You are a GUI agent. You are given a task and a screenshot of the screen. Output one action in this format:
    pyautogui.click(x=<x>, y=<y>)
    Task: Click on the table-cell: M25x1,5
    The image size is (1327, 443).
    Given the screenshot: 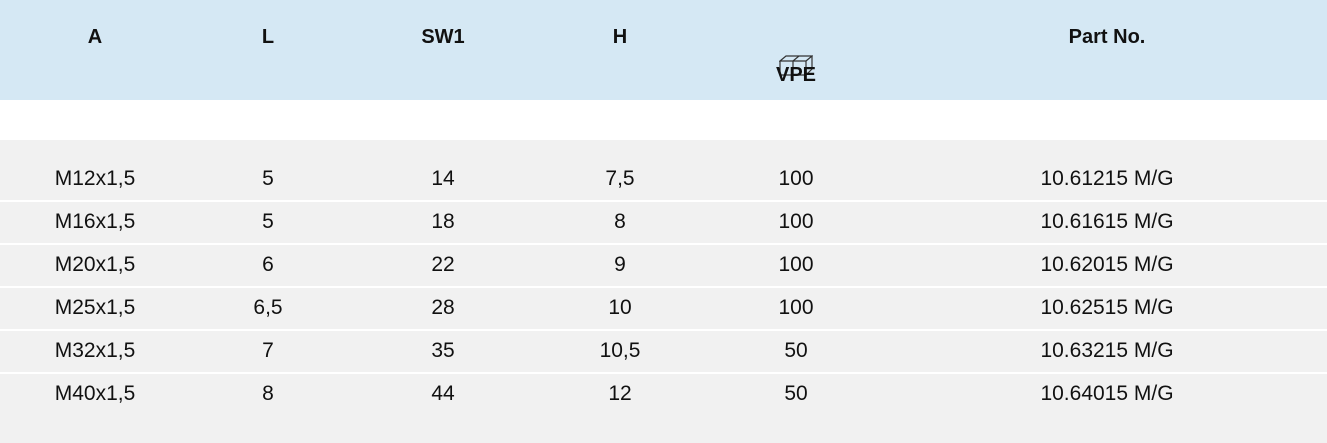 What is the action you would take?
    pyautogui.click(x=95, y=307)
    